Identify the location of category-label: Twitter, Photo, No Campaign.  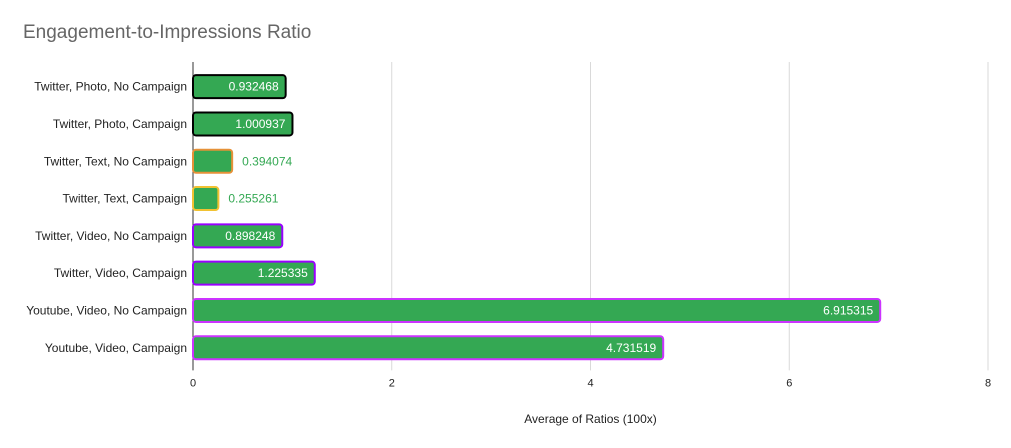
(110, 87).